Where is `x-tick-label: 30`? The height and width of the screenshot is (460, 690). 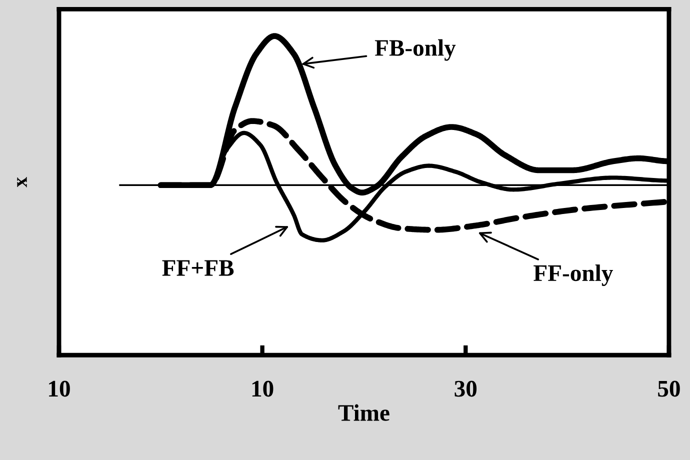
x-tick-label: 30 is located at coordinates (465, 388).